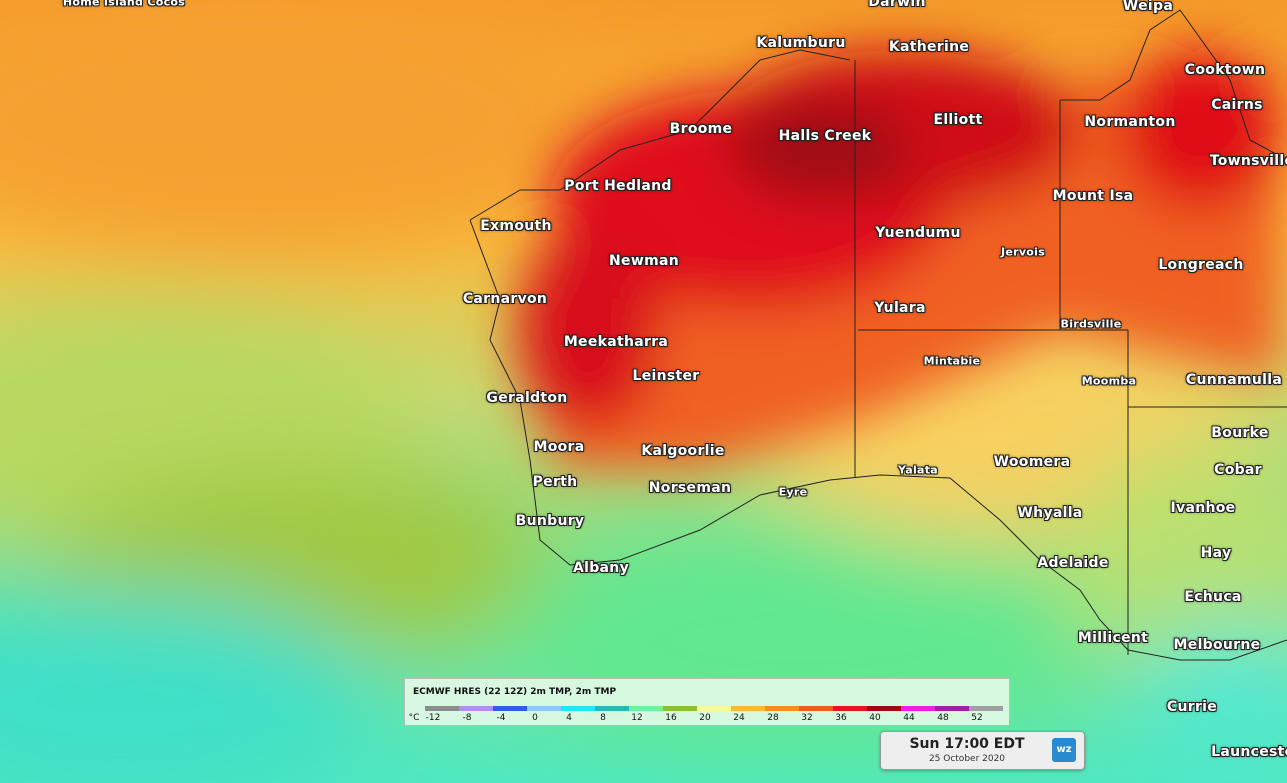 This screenshot has height=783, width=1287. What do you see at coordinates (793, 492) in the screenshot?
I see `place-label: Eyre` at bounding box center [793, 492].